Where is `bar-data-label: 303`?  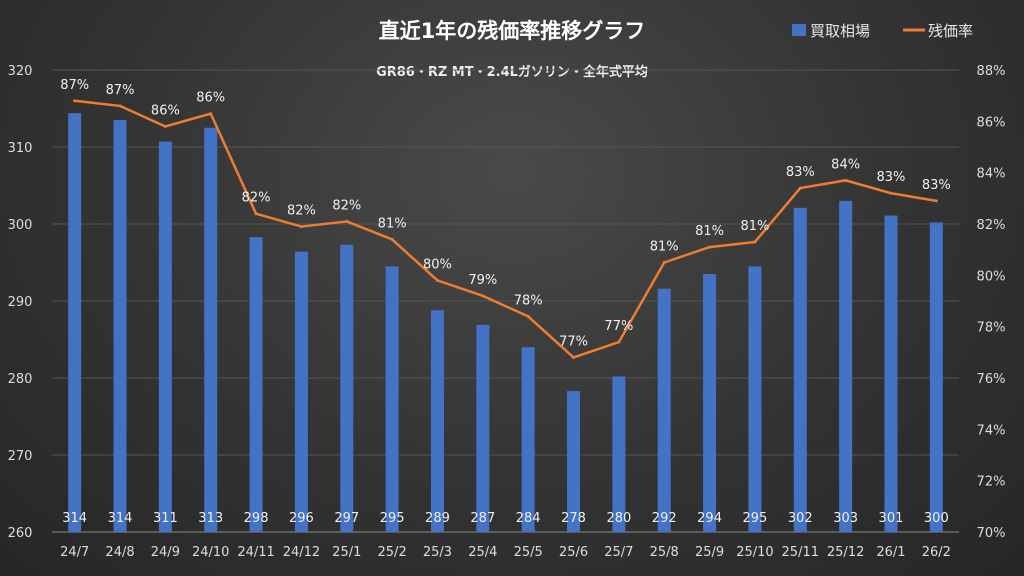
bar-data-label: 303 is located at coordinates (845, 518).